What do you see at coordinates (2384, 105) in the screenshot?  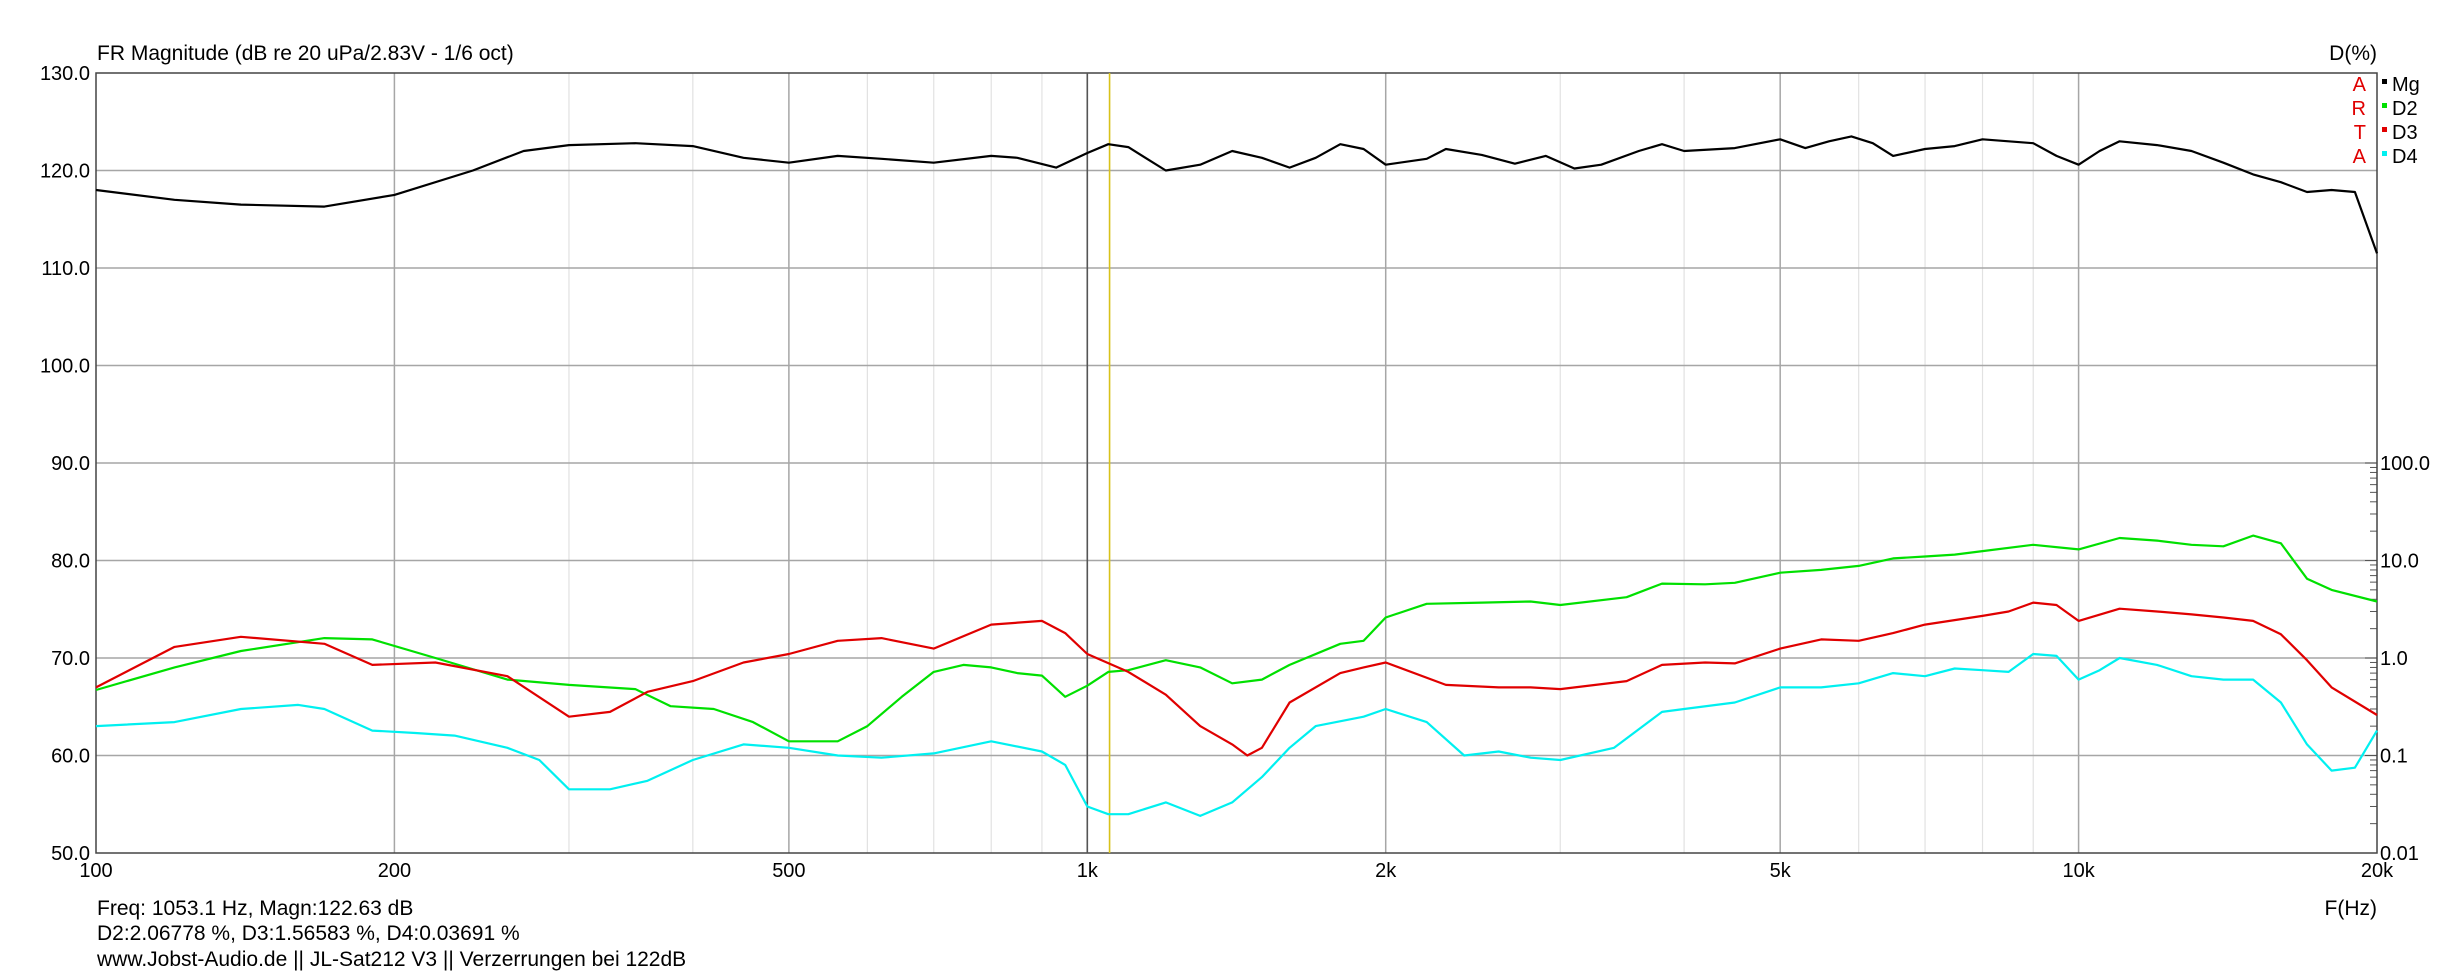 I see `legend-swatch-d2` at bounding box center [2384, 105].